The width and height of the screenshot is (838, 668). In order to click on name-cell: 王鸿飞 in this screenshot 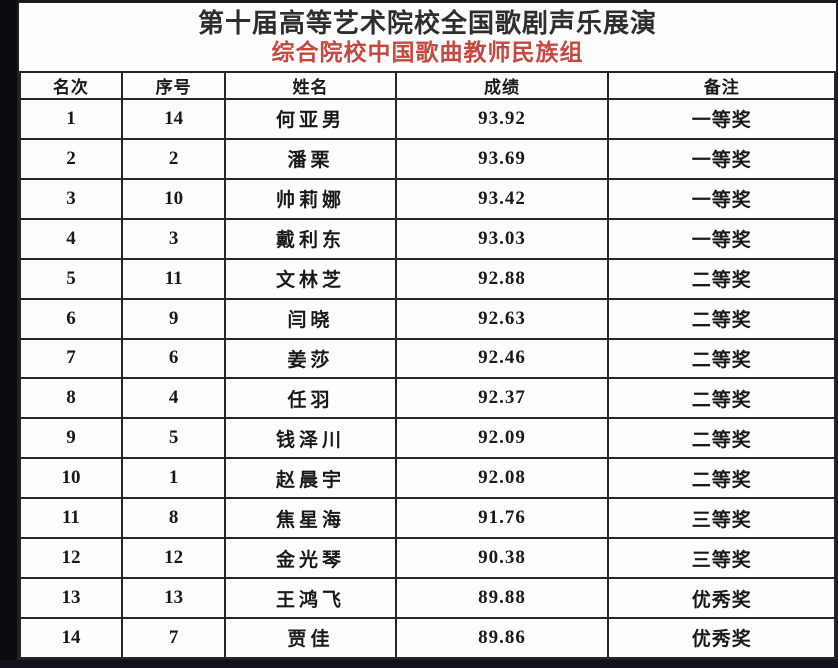, I will do `click(310, 598)`.